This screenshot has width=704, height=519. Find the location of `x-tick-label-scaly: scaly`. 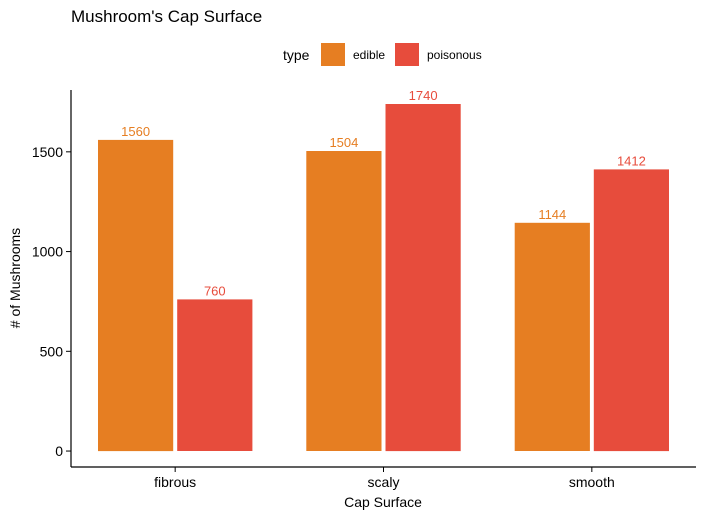

x-tick-label-scaly: scaly is located at coordinates (384, 482).